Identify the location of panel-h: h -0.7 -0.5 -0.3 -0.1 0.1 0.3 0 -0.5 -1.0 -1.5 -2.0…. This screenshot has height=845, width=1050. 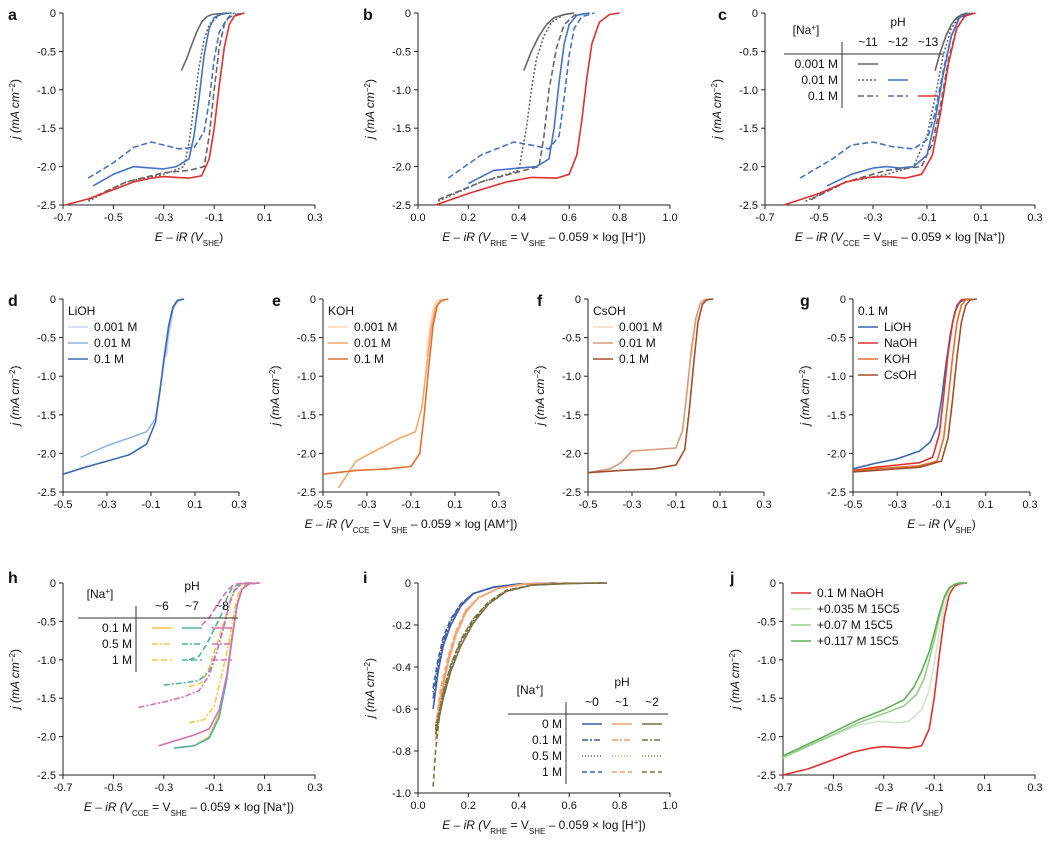
(165, 694).